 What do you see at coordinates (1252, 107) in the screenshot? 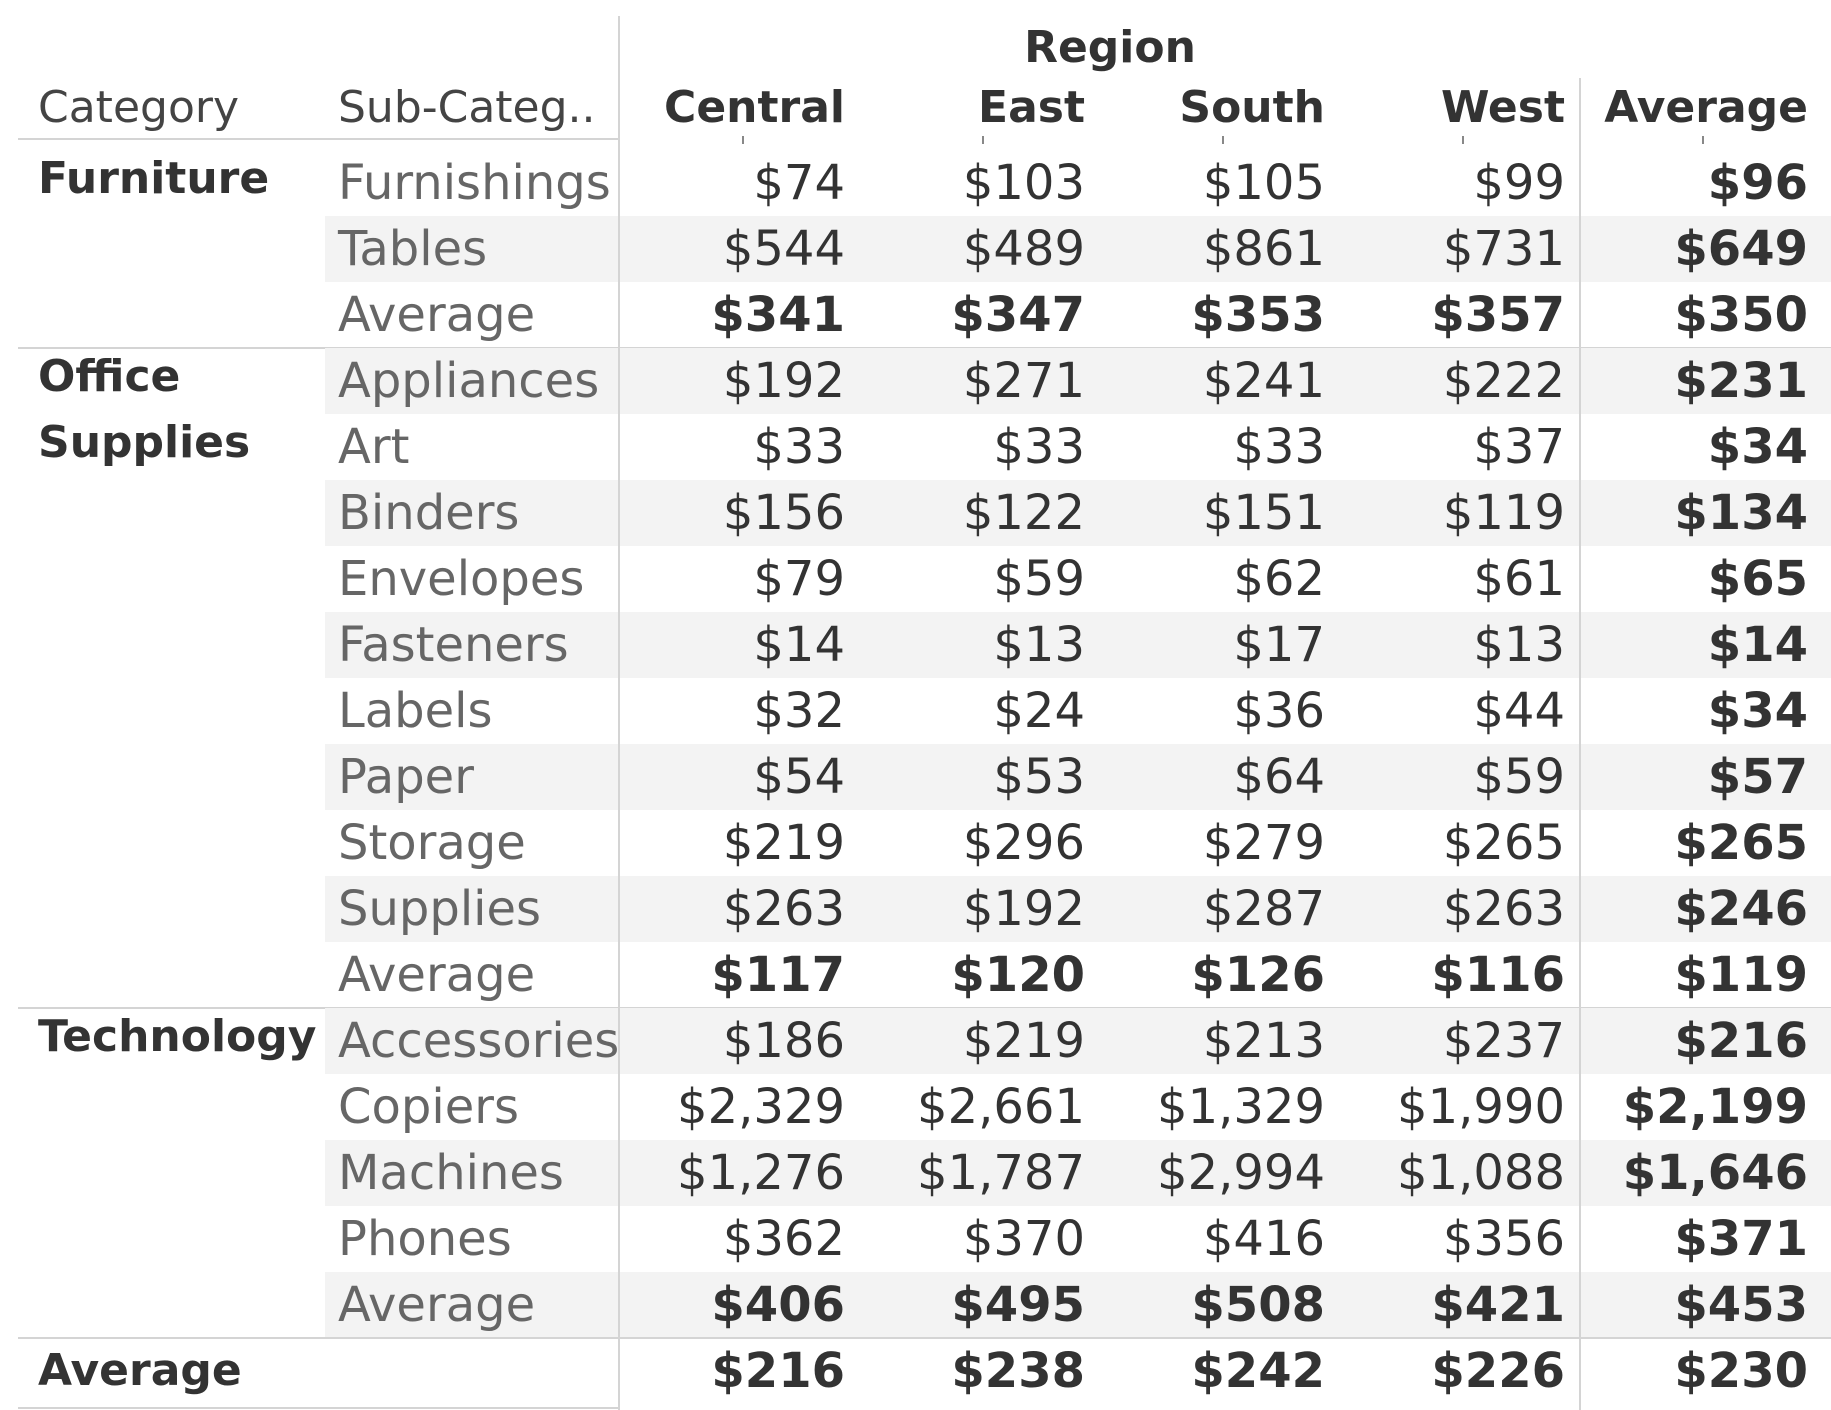
I see `column-header-south: South` at bounding box center [1252, 107].